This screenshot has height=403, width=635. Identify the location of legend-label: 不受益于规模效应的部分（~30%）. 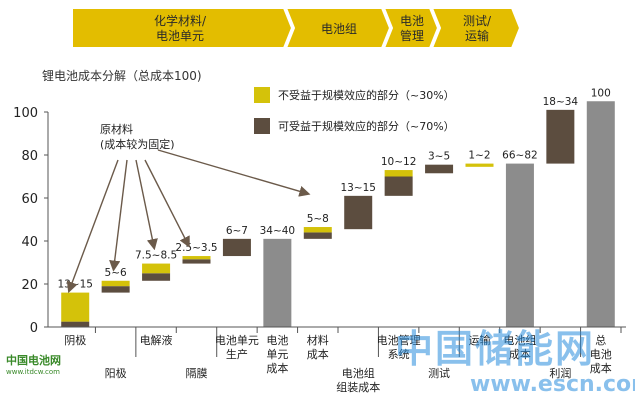
(366, 95).